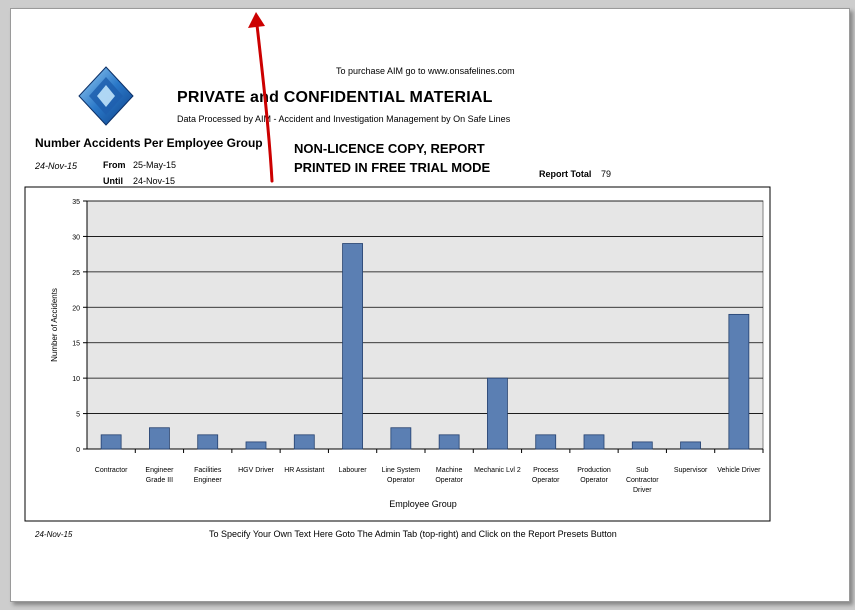  What do you see at coordinates (392, 167) in the screenshot?
I see `trial-line-2: PRINTED IN FREE TRIAL MODE` at bounding box center [392, 167].